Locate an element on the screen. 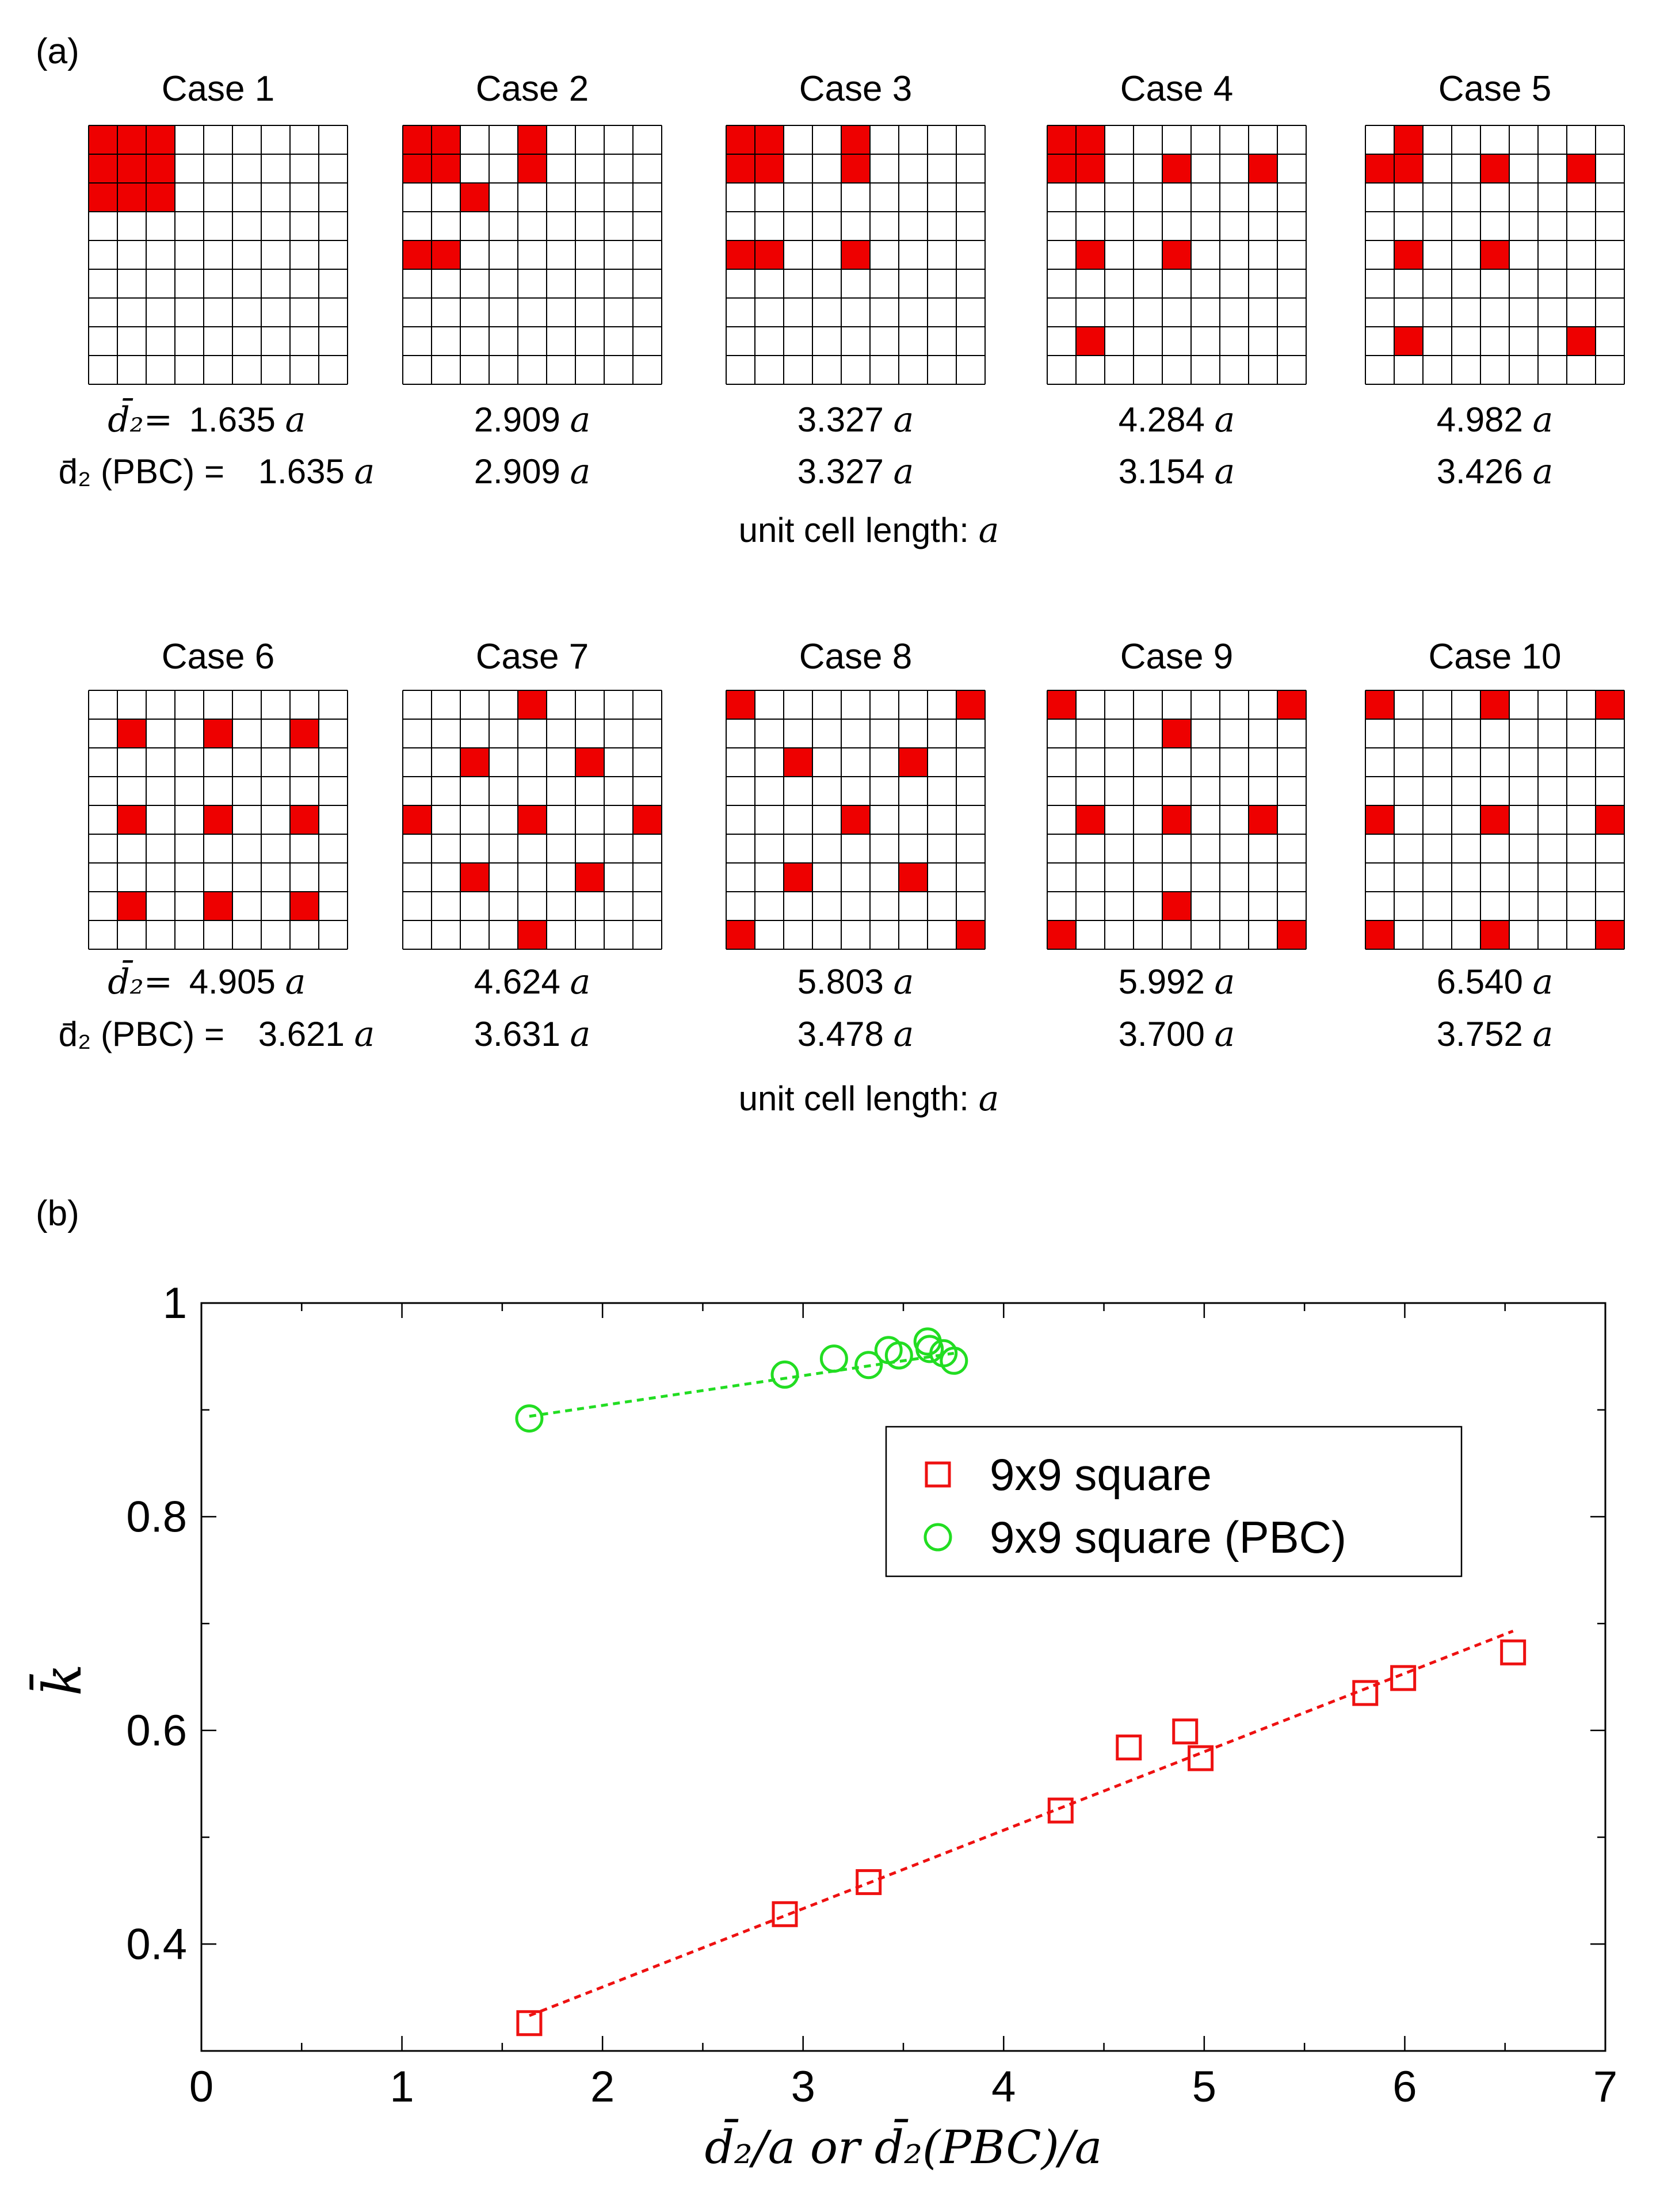  case-title: Case 3 is located at coordinates (856, 89).